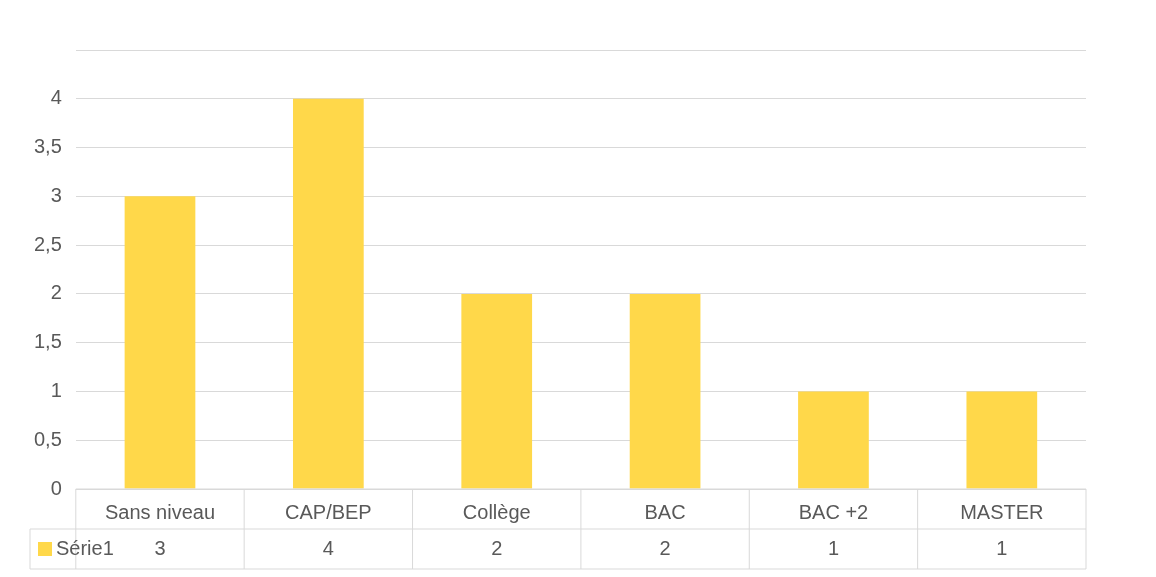 Image resolution: width=1156 pixels, height=577 pixels. I want to click on y-tick-label: 0, so click(56, 487).